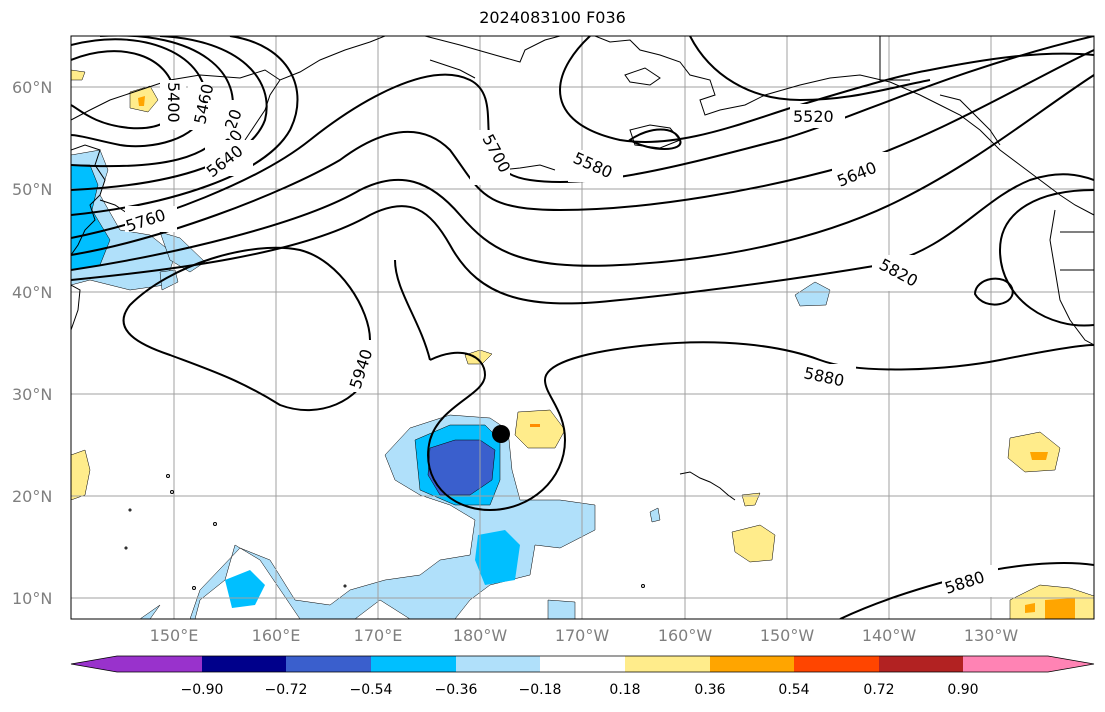 Image resolution: width=1105 pixels, height=712 pixels. What do you see at coordinates (202, 690) in the screenshot?
I see `colorbar-tick: −0.90` at bounding box center [202, 690].